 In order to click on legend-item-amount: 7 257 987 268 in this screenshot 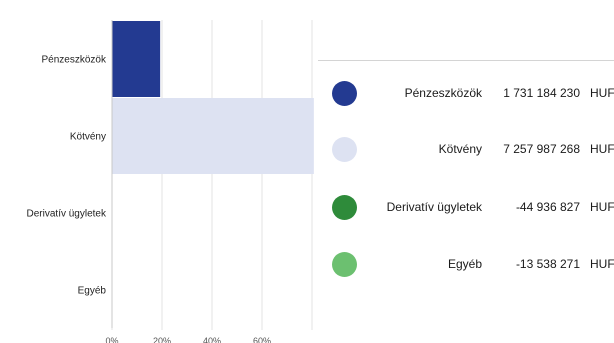, I will do `click(541, 149)`.